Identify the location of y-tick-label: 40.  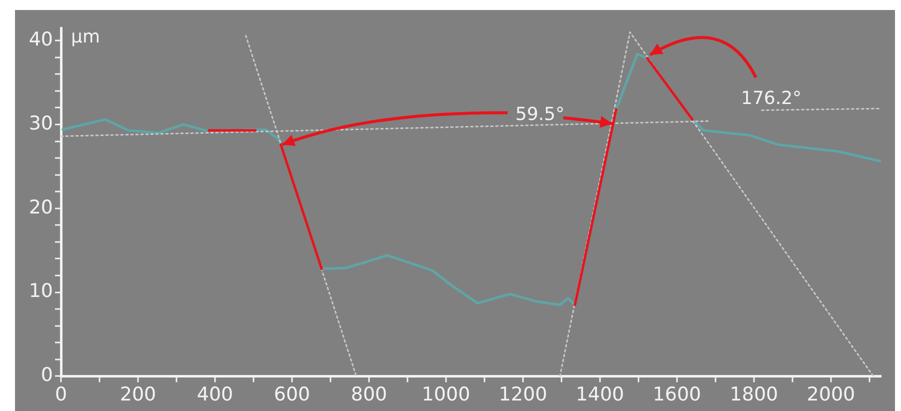
(40, 39).